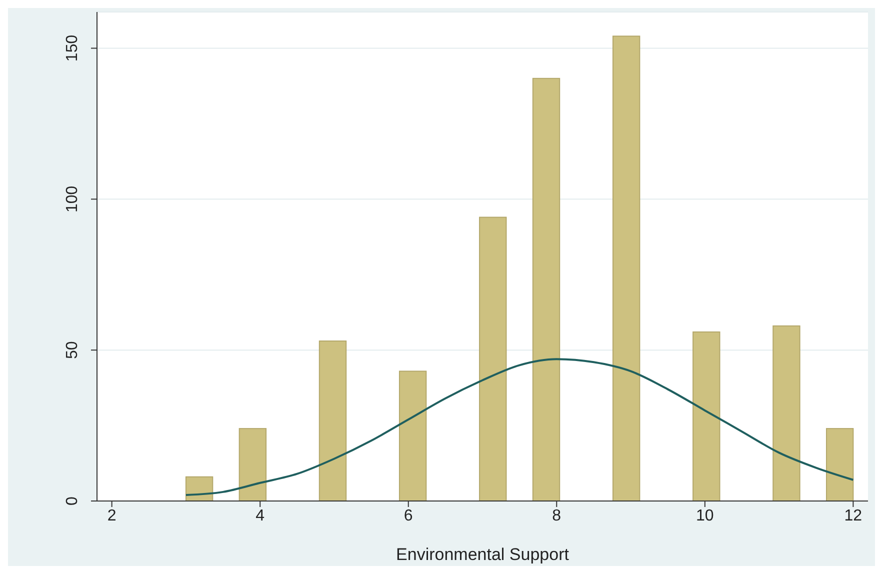 Image resolution: width=883 pixels, height=574 pixels. What do you see at coordinates (72, 199) in the screenshot?
I see `y-tick-label: 100` at bounding box center [72, 199].